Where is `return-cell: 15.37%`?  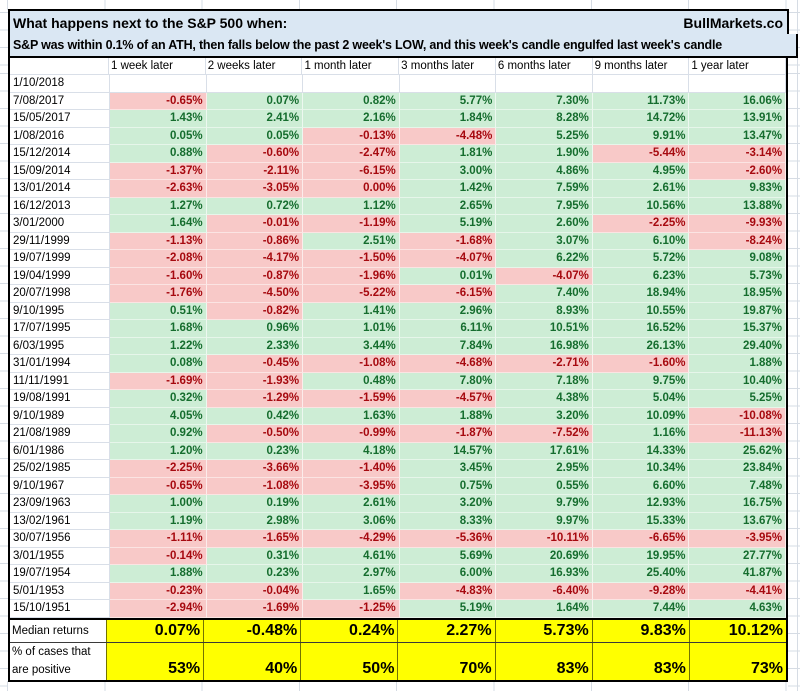
return-cell: 15.37% is located at coordinates (738, 329).